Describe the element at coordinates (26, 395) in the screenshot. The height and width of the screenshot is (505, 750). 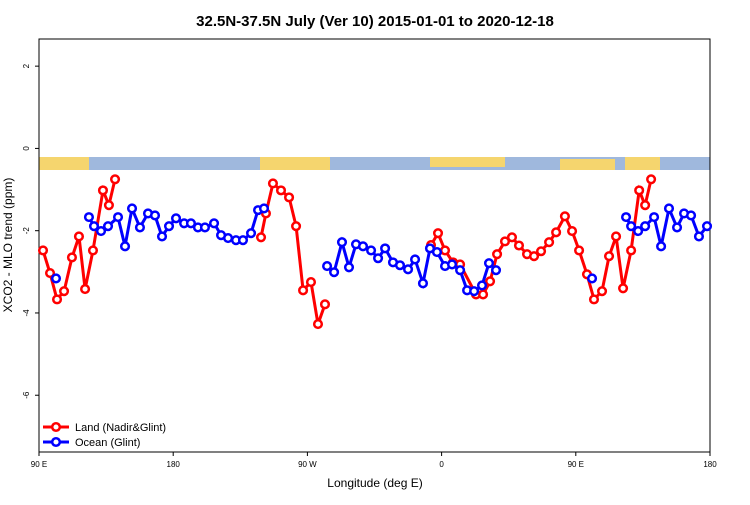
I see `y-tick-label: -6` at that location.